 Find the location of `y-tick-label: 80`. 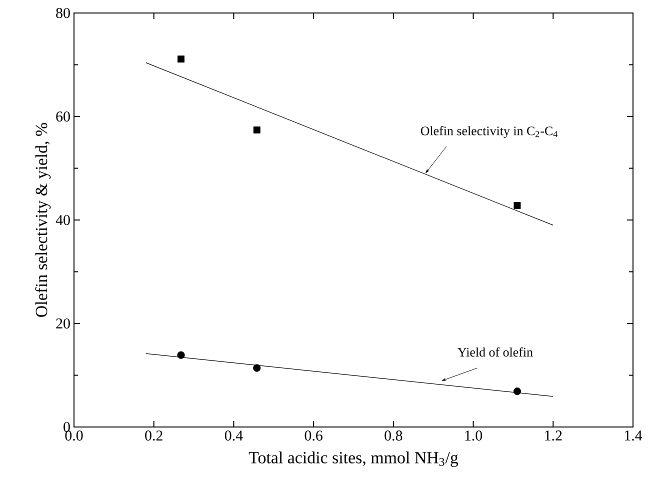

y-tick-label: 80 is located at coordinates (63, 13).